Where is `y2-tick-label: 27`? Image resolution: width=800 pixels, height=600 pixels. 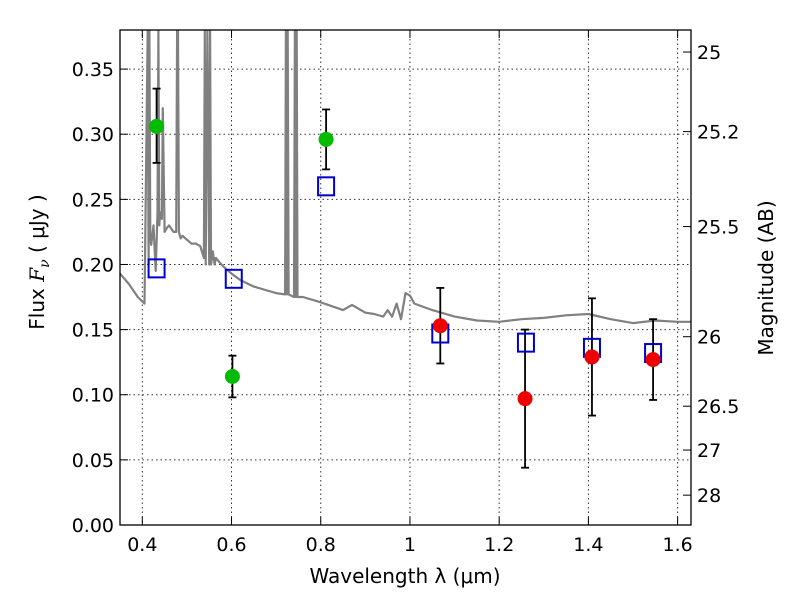
y2-tick-label: 27 is located at coordinates (709, 451).